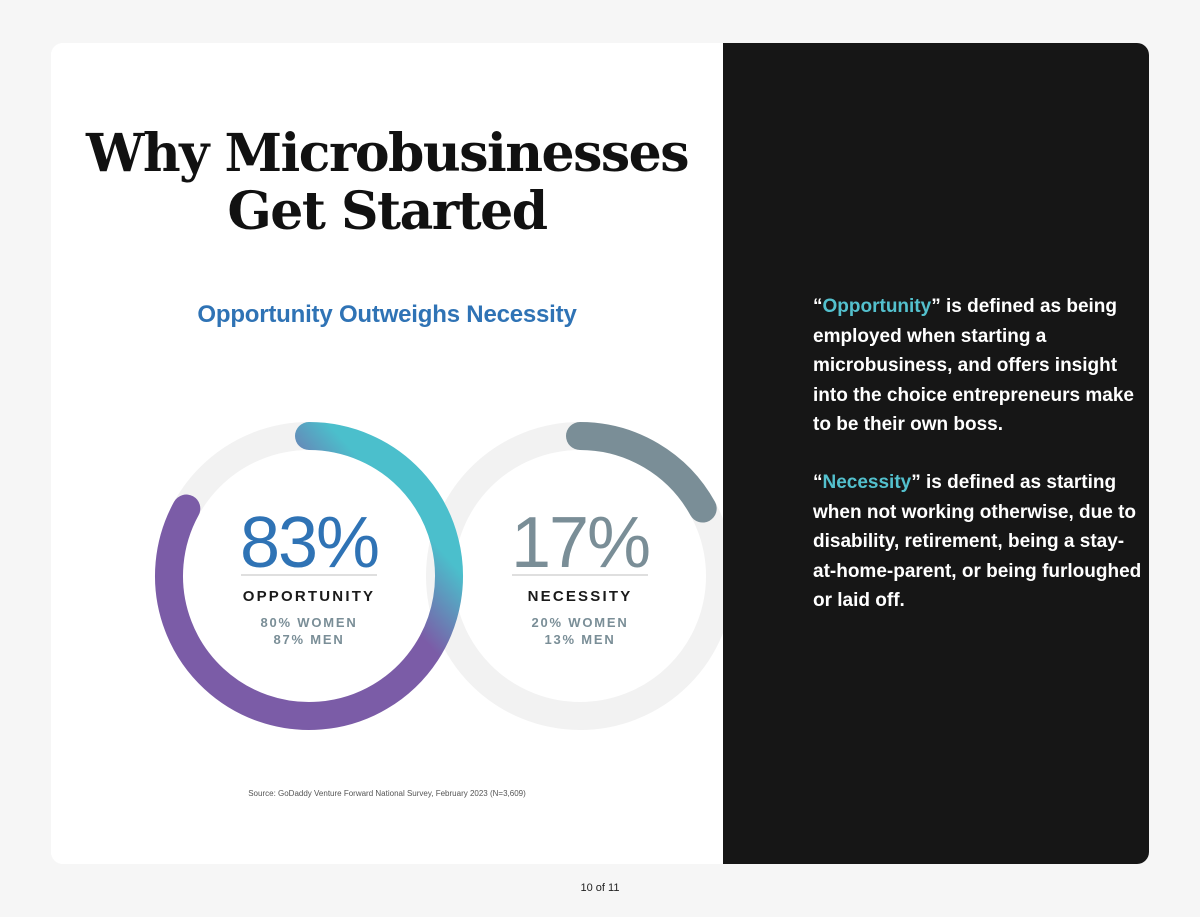 This screenshot has height=917, width=1200. What do you see at coordinates (387, 153) in the screenshot?
I see `title-line-1: Why Microbusinesses` at bounding box center [387, 153].